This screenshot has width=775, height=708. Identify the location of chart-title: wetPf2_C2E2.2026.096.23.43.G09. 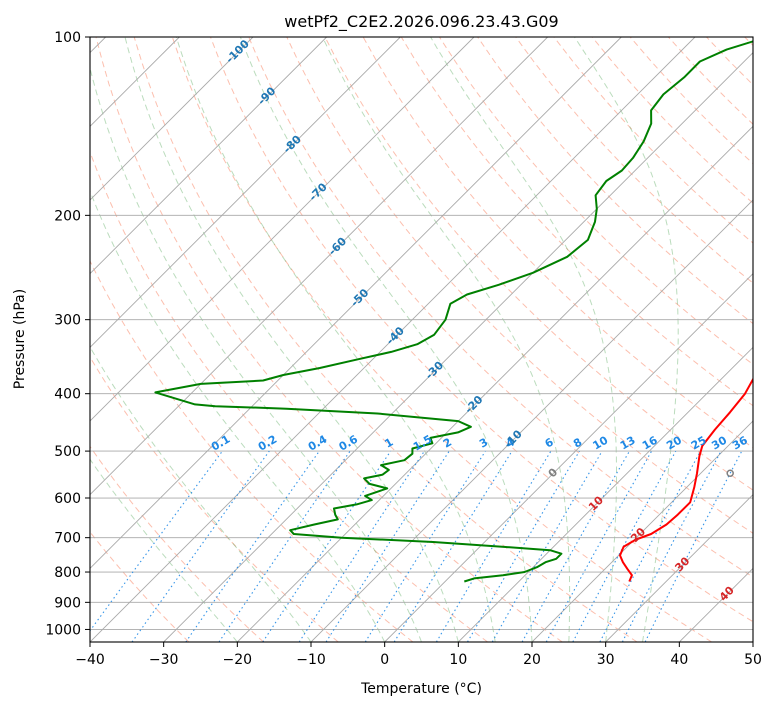
(421, 22).